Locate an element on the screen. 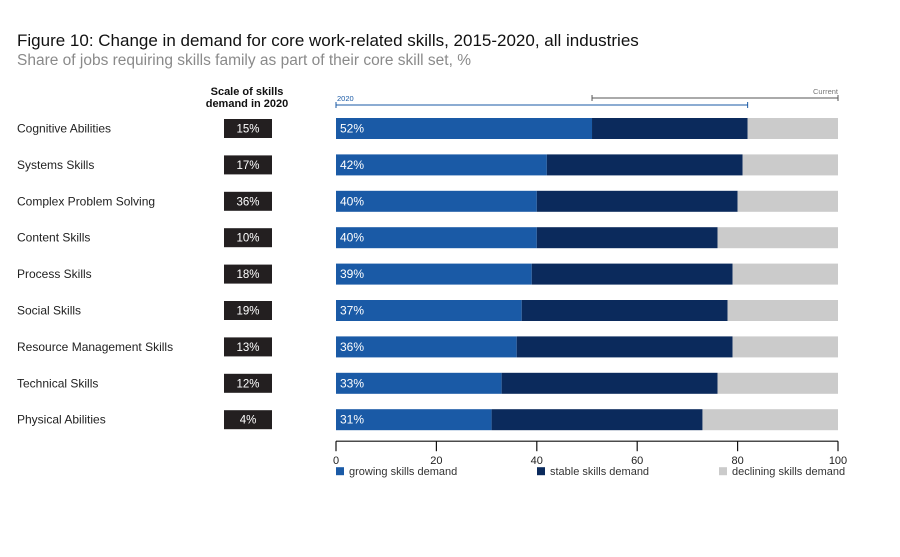 The image size is (900, 557). bracket-2020-label: 2020 is located at coordinates (345, 98).